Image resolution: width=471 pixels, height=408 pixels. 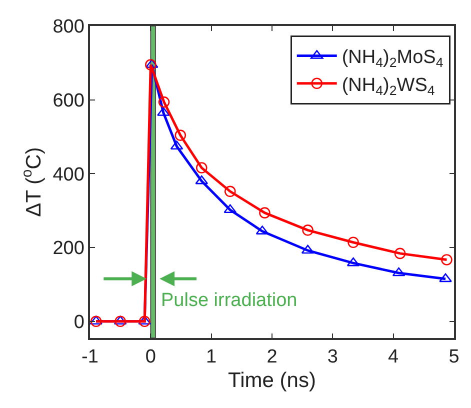 What do you see at coordinates (68, 101) in the screenshot?
I see `y-tick-label: 600` at bounding box center [68, 101].